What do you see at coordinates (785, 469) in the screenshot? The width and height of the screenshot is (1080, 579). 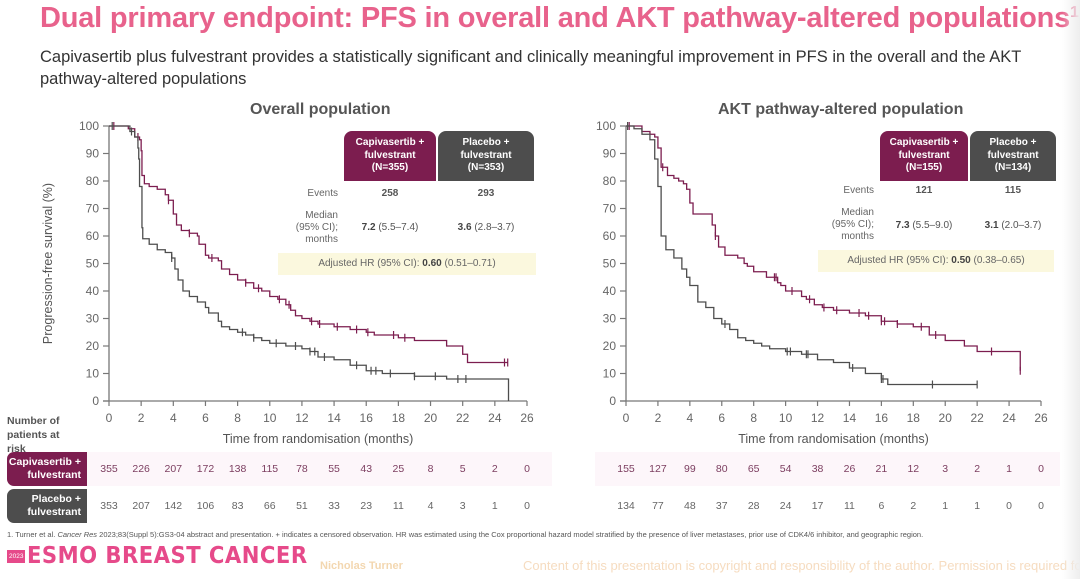 I see `risk-number-capi: 54` at bounding box center [785, 469].